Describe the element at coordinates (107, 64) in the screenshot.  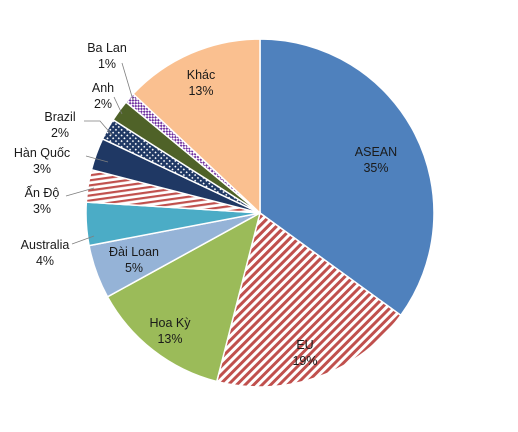
I see `slice-percent-label: 1%` at that location.